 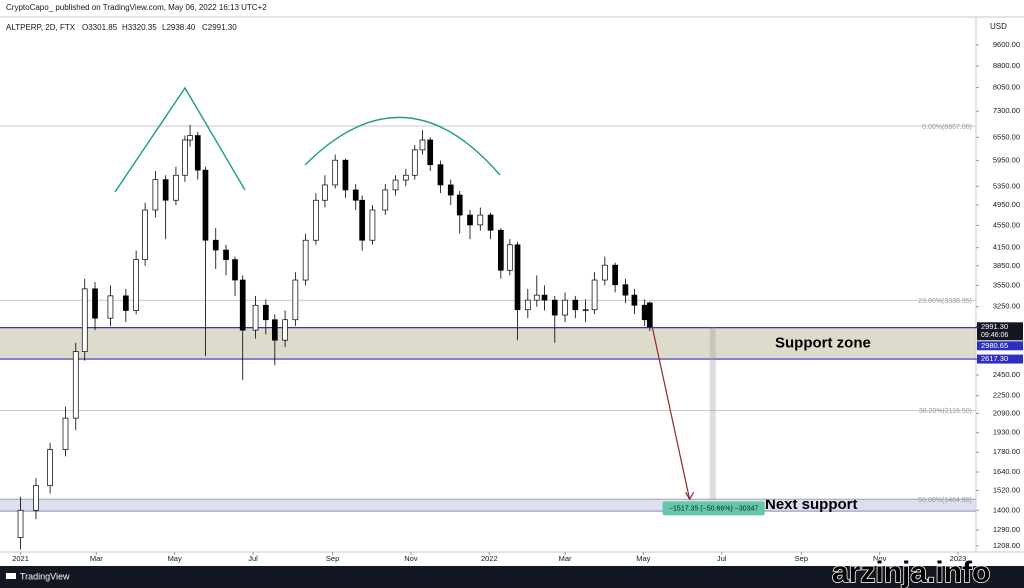 What do you see at coordinates (139, 27) in the screenshot?
I see `ohlc-label: H3320.35` at bounding box center [139, 27].